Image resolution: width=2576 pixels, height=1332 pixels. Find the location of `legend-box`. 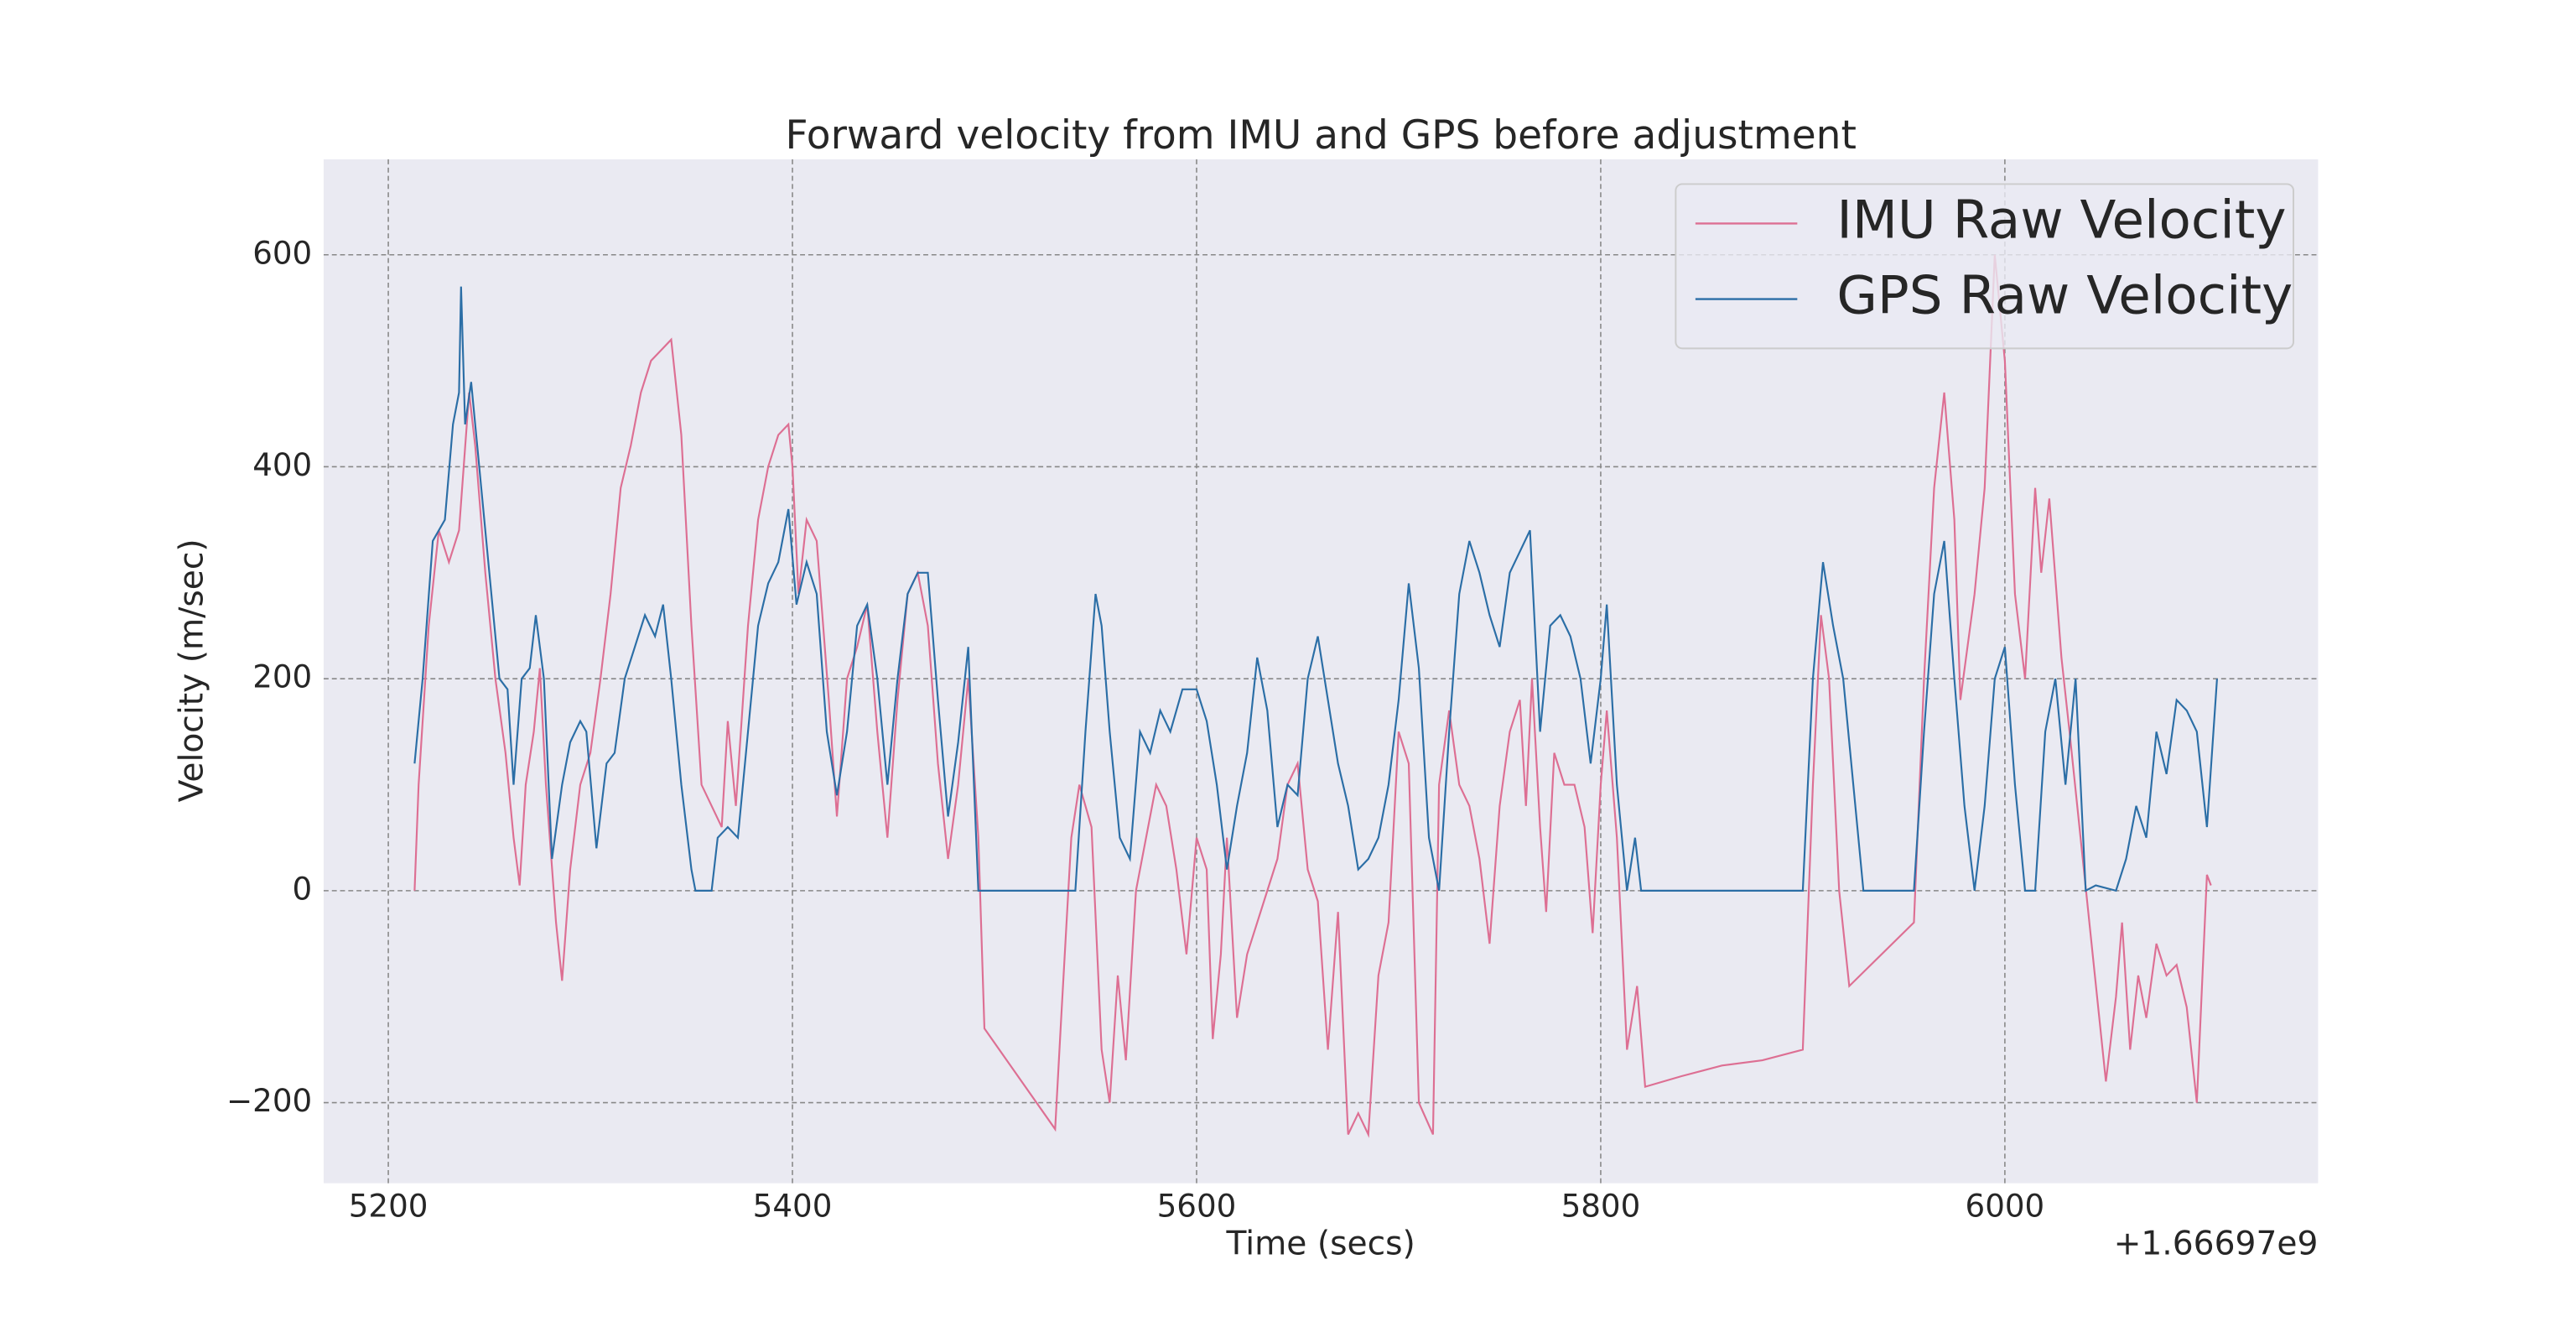

legend-box is located at coordinates (1984, 266).